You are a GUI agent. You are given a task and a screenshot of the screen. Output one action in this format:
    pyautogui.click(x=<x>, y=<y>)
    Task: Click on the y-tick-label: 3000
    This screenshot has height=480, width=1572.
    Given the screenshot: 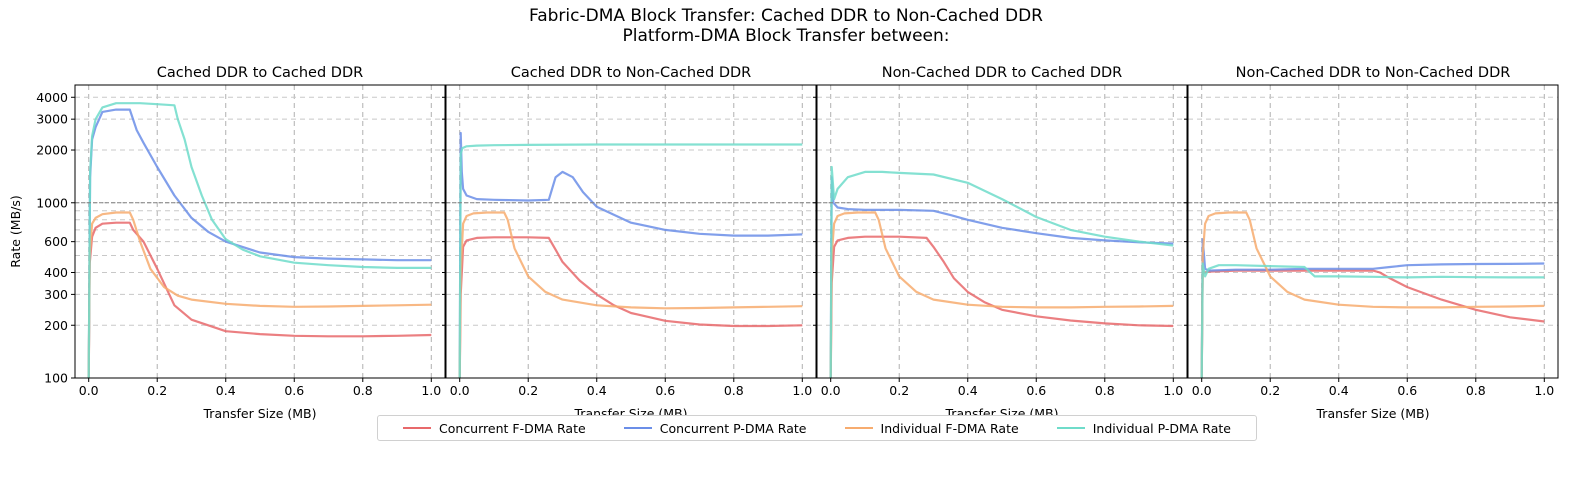 What is the action you would take?
    pyautogui.click(x=52, y=119)
    